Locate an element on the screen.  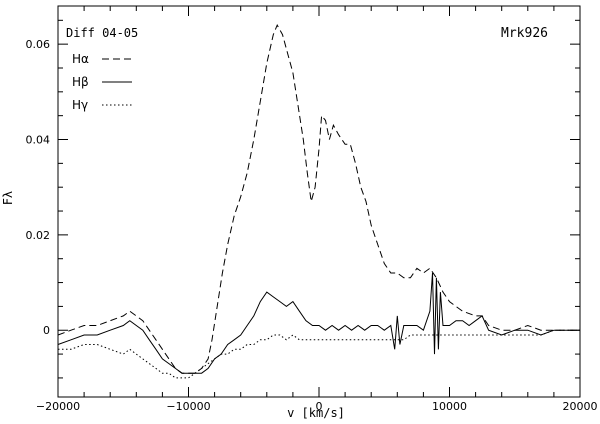
x-tick-label: −20000 is located at coordinates (58, 406).